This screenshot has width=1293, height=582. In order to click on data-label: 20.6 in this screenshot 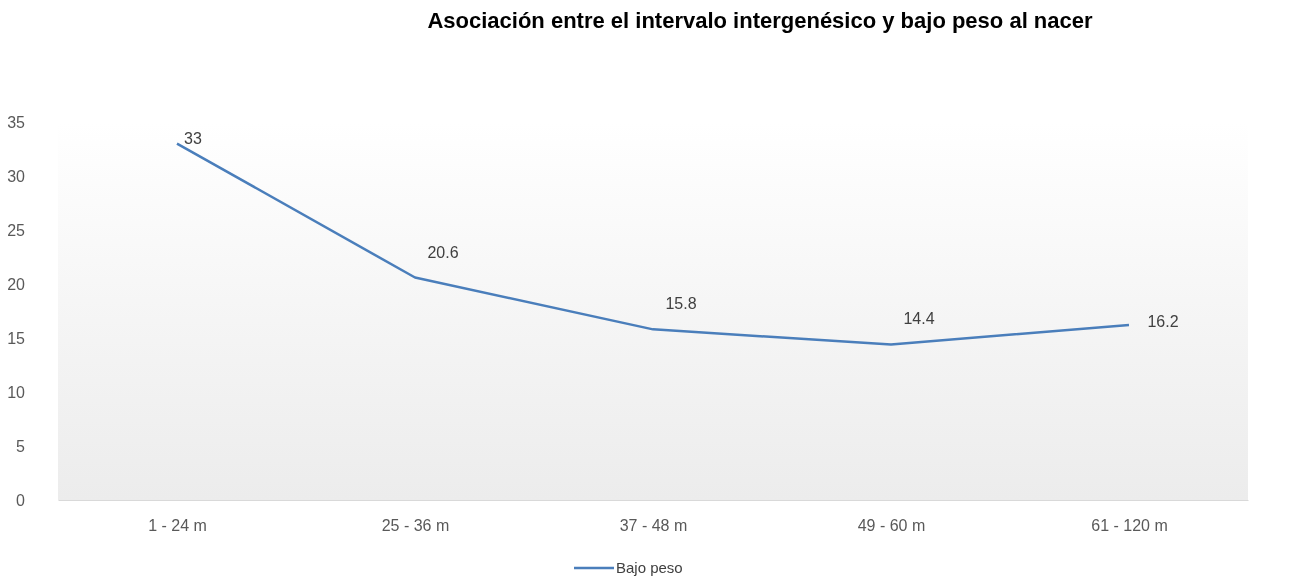, I will do `click(443, 252)`.